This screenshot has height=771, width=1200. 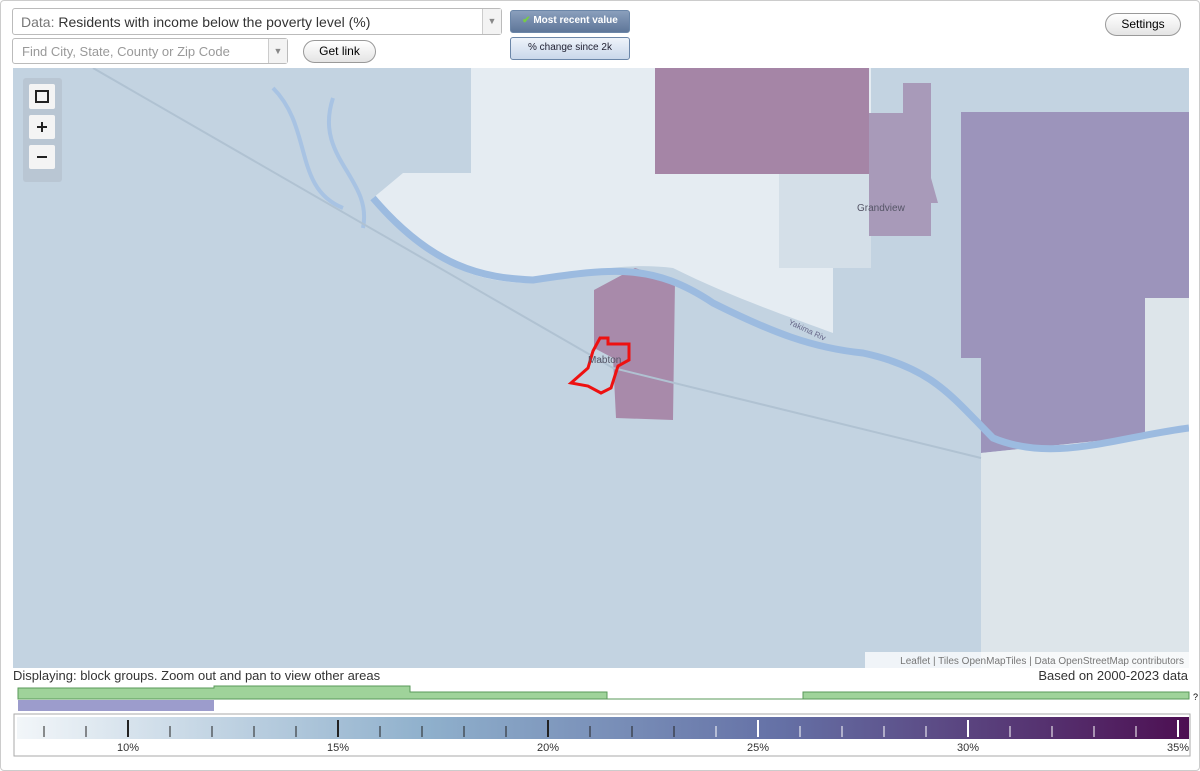 What do you see at coordinates (491, 21) in the screenshot?
I see `select-arrow: ▼` at bounding box center [491, 21].